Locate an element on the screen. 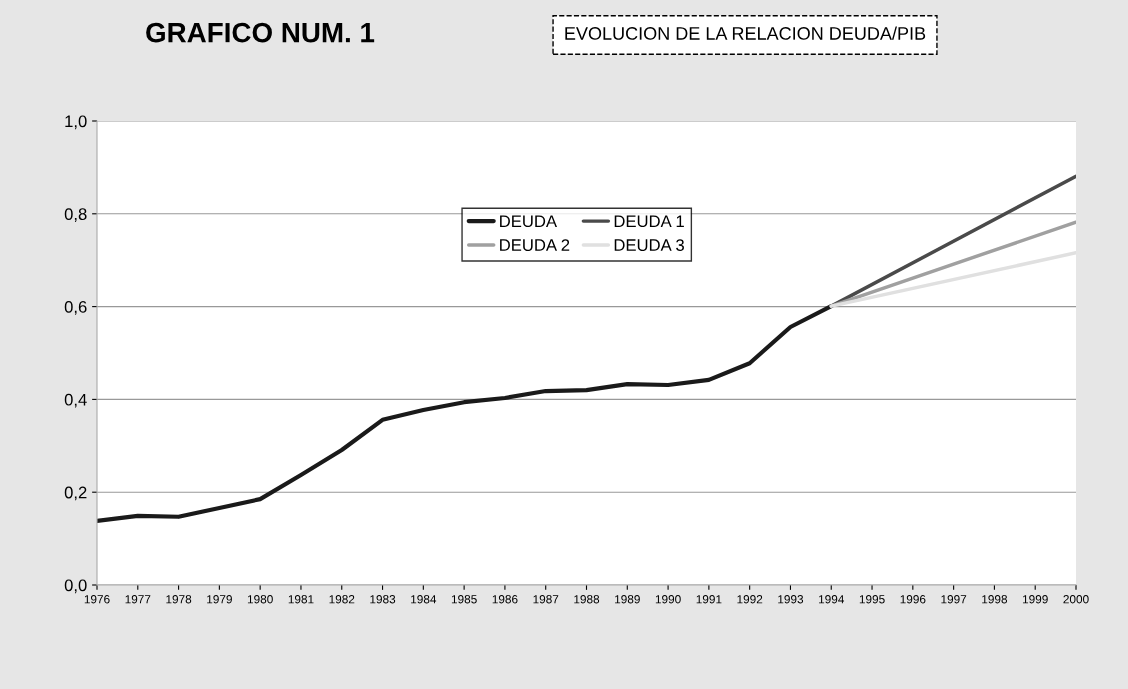 This screenshot has width=1128, height=689. y-tick-label: 0,2 is located at coordinates (75, 493).